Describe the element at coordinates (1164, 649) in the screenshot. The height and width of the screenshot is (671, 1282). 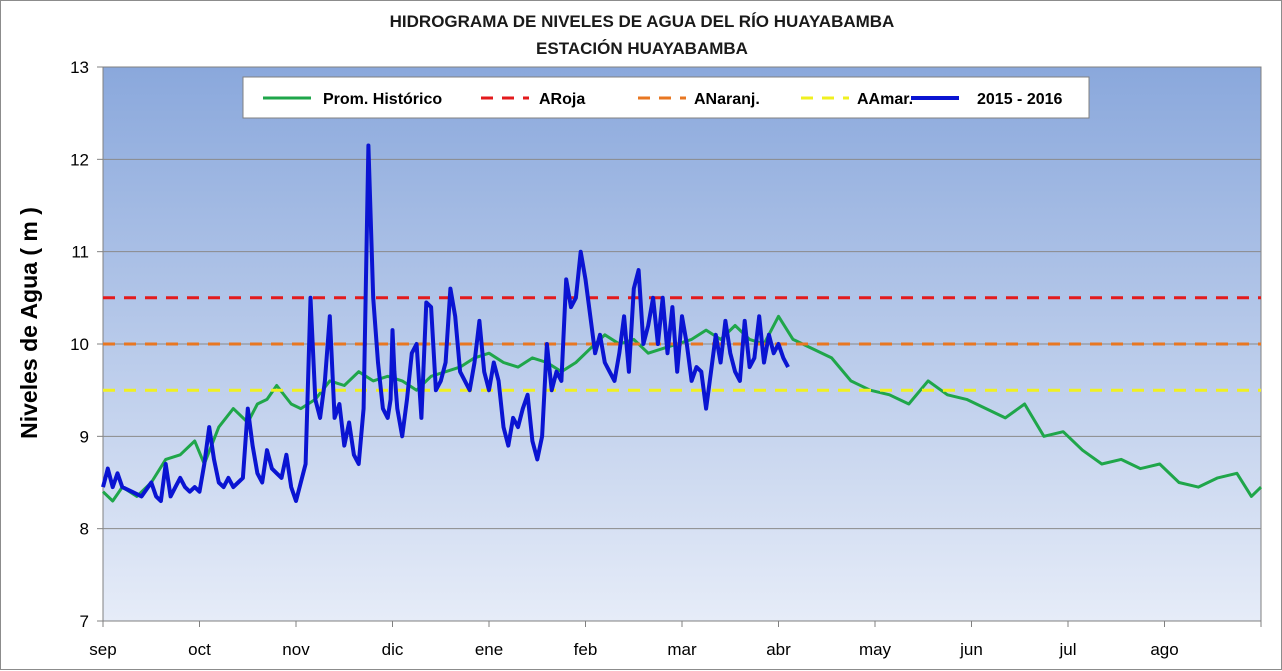
I see `x-tick-label: ago` at that location.